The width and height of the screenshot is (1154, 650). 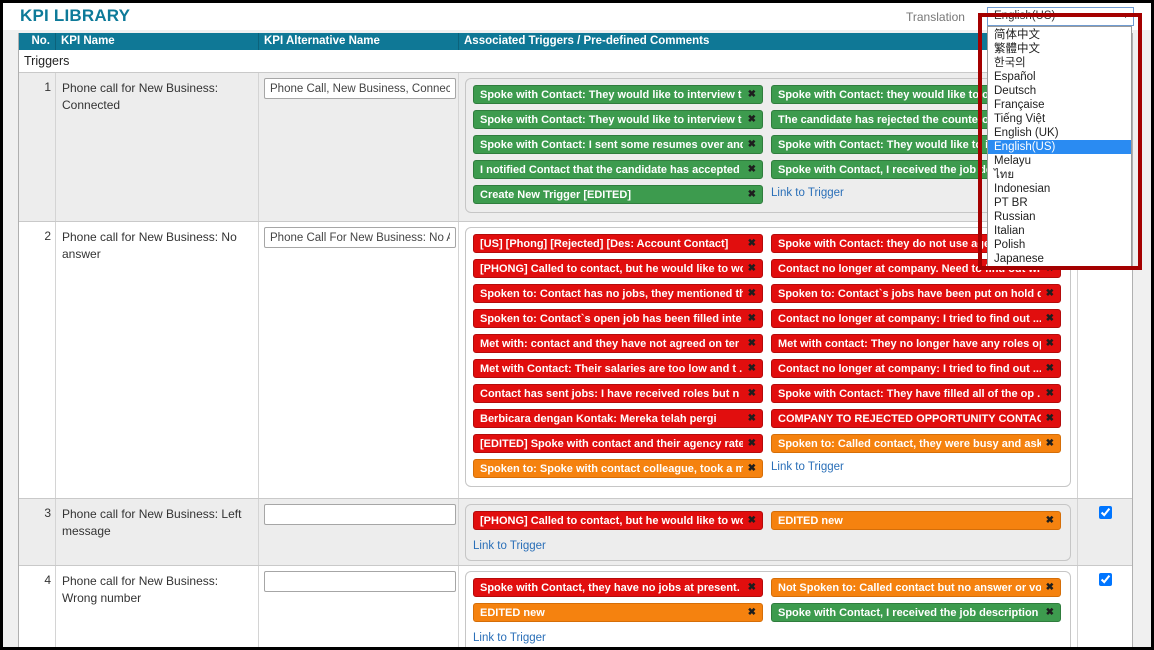 What do you see at coordinates (1011, 203) in the screenshot?
I see `language-option: PT BR` at bounding box center [1011, 203].